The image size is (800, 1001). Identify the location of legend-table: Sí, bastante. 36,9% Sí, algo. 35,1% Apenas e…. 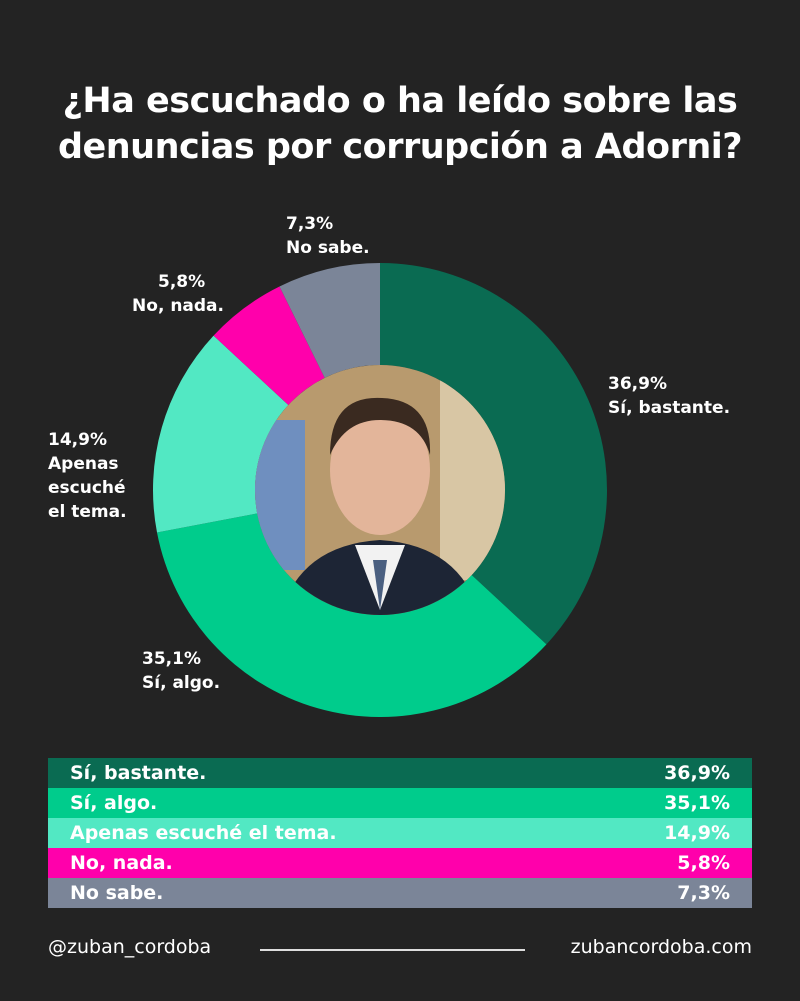
(400, 833).